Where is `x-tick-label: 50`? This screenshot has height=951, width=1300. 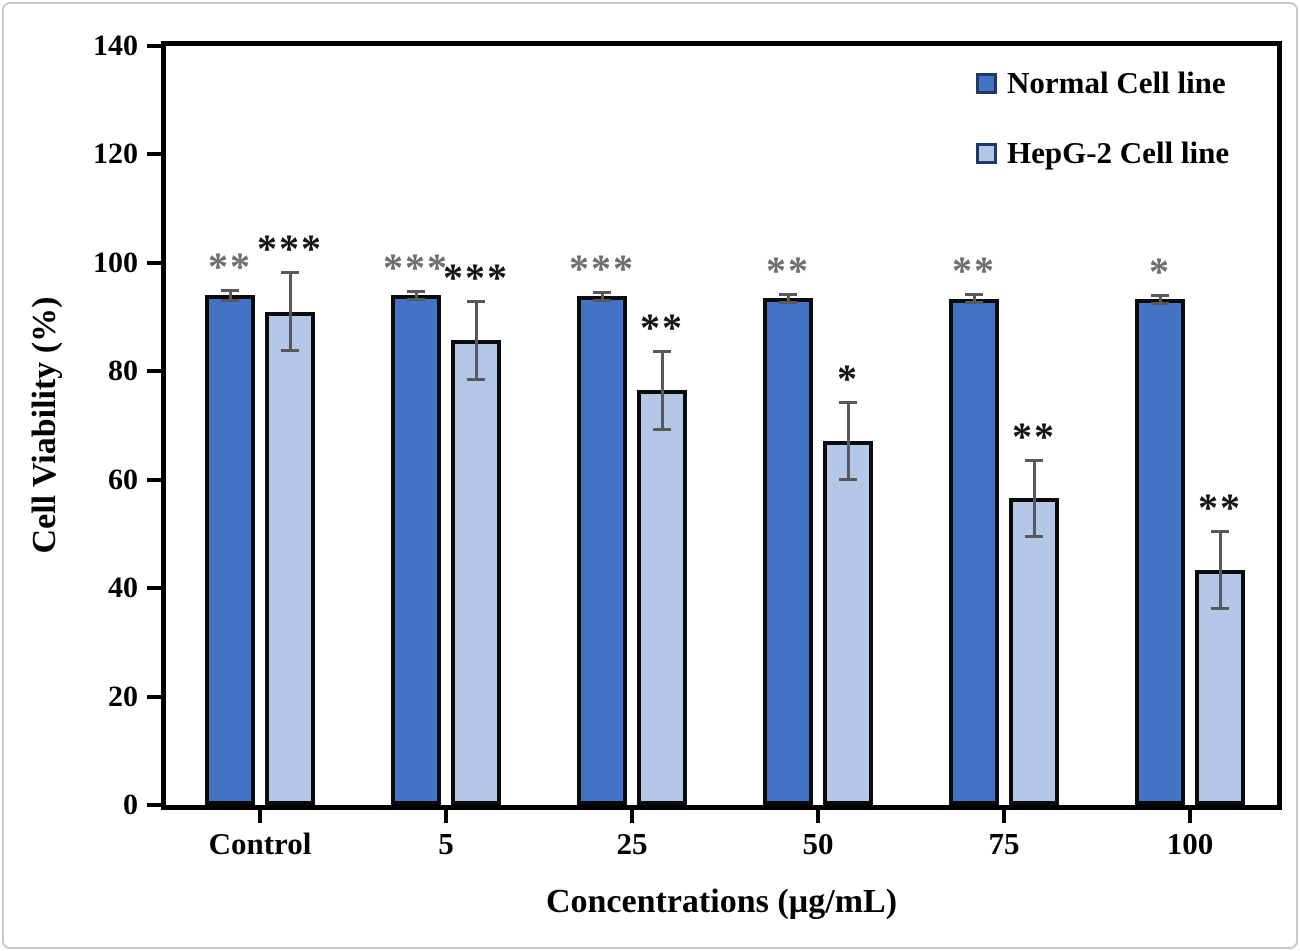
x-tick-label: 50 is located at coordinates (818, 843).